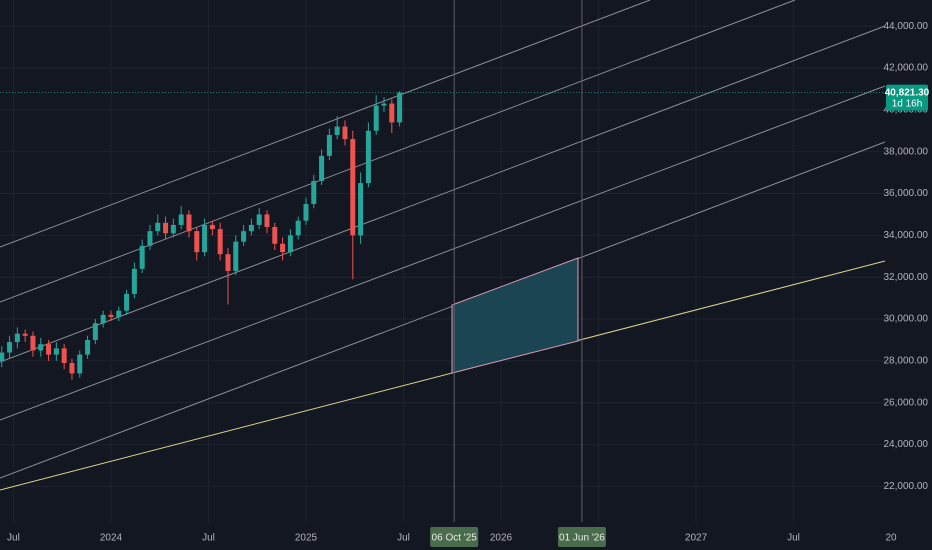 Image resolution: width=932 pixels, height=550 pixels. Describe the element at coordinates (906, 26) in the screenshot. I see `y-tick-label: 44,000.00` at that location.